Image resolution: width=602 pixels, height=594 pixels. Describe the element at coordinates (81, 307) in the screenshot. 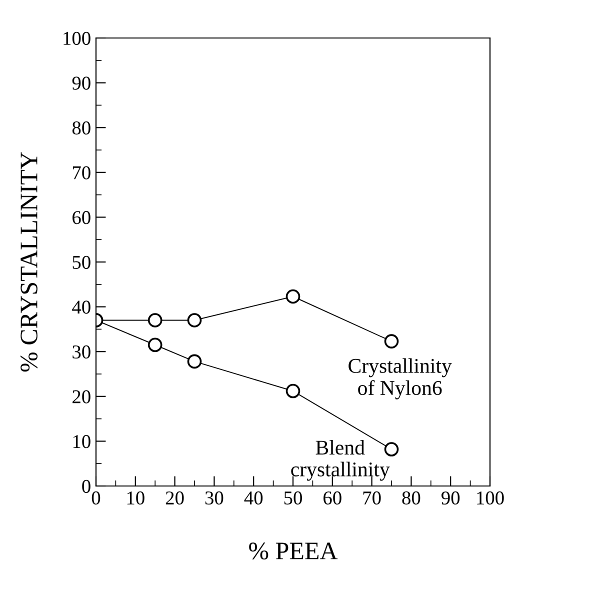

I see `y-tick-label: 40` at that location.